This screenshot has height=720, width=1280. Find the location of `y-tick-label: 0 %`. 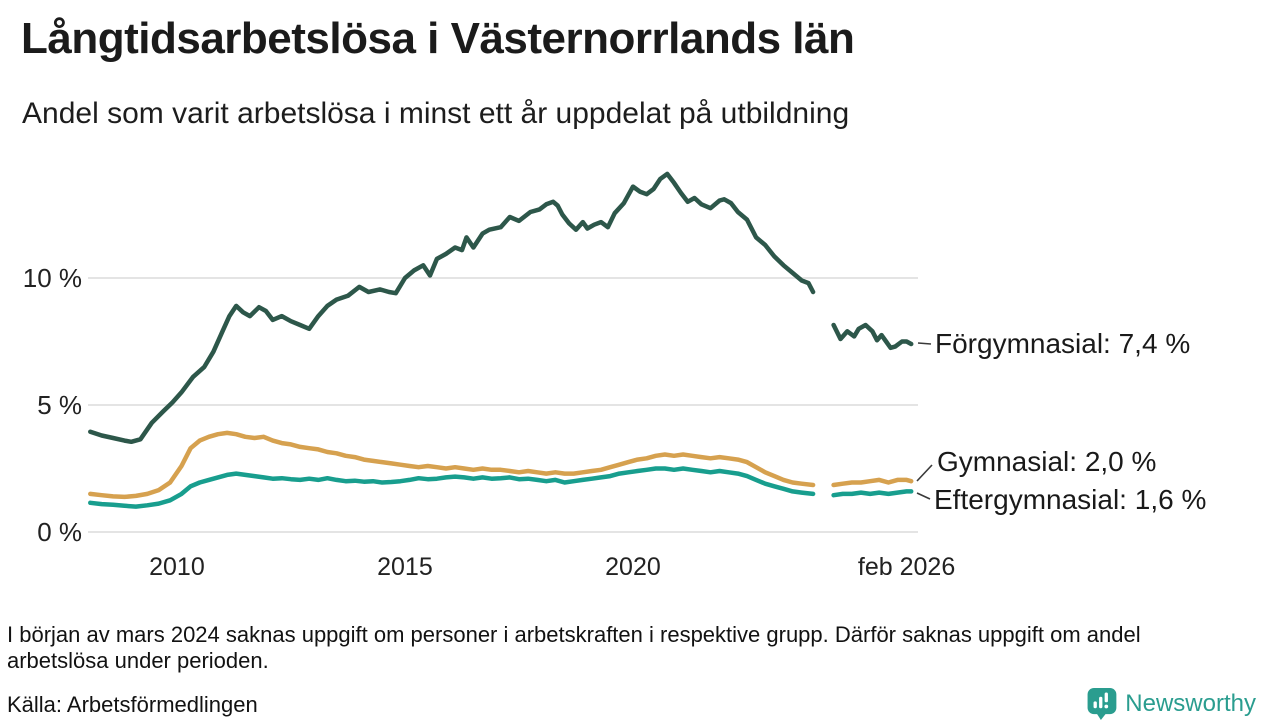

y-tick-label: 0 % is located at coordinates (59, 532).